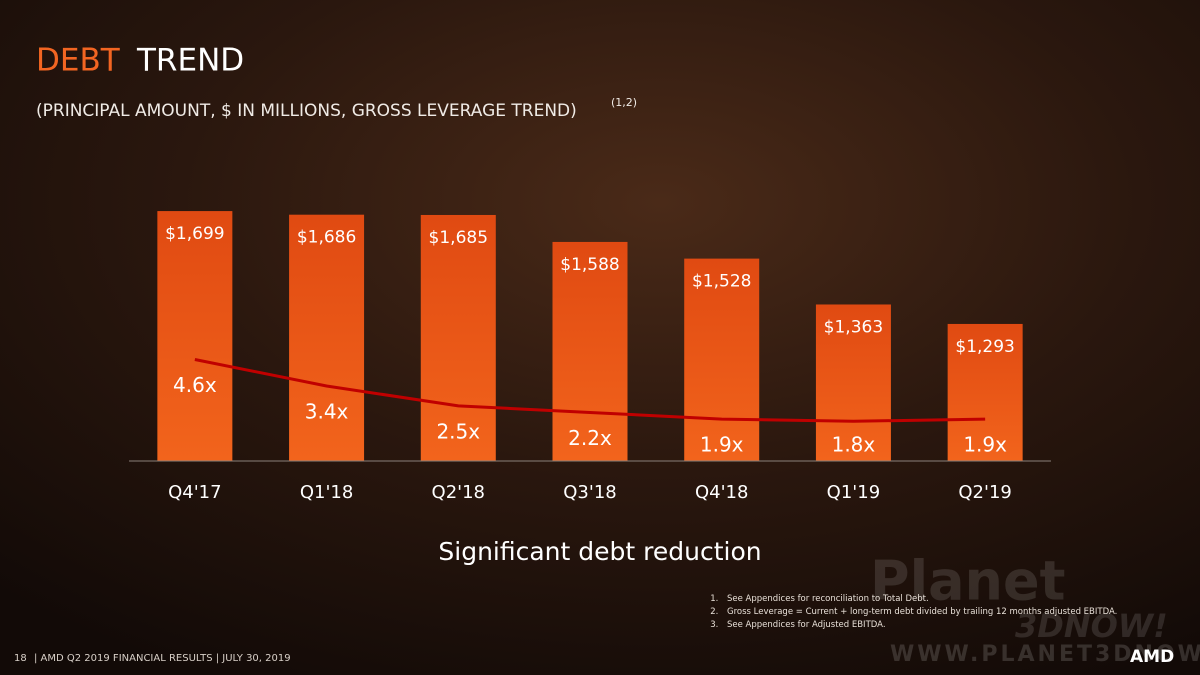 This screenshot has height=675, width=1200. What do you see at coordinates (624, 102) in the screenshot?
I see `subtitle-note: (1,2)` at bounding box center [624, 102].